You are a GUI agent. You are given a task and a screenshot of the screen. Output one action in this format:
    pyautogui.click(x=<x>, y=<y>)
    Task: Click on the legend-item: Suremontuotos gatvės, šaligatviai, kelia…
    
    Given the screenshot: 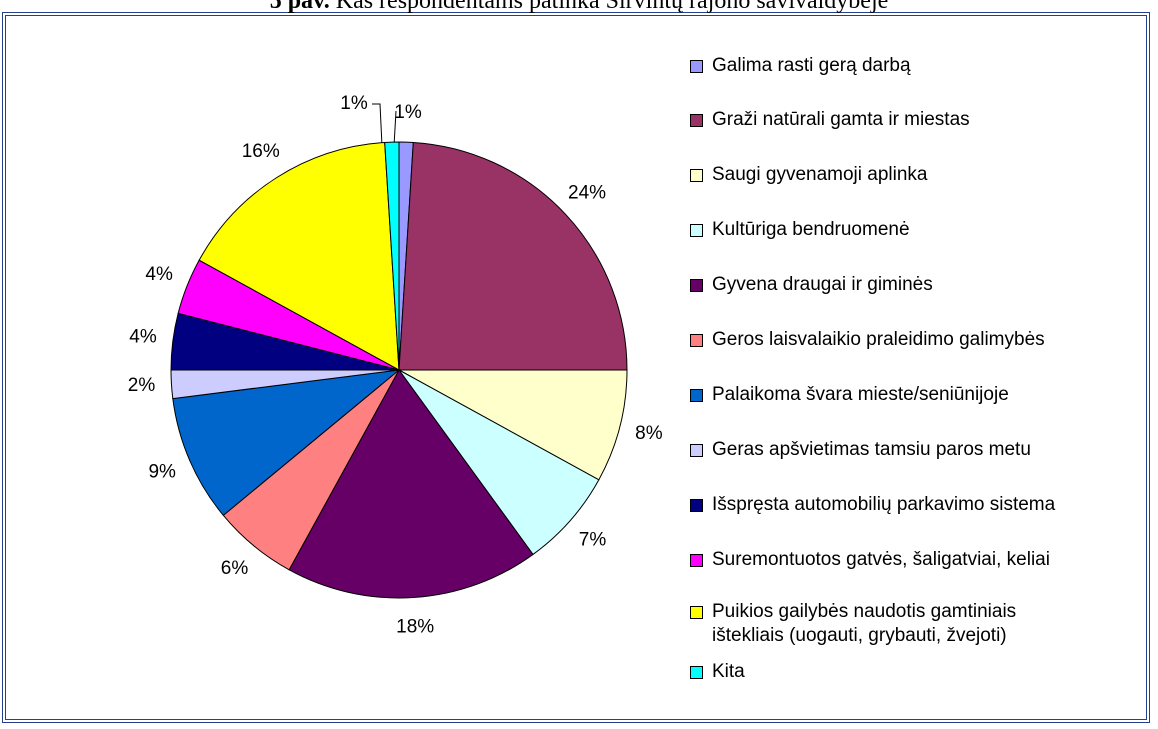 What is the action you would take?
    pyautogui.click(x=910, y=560)
    